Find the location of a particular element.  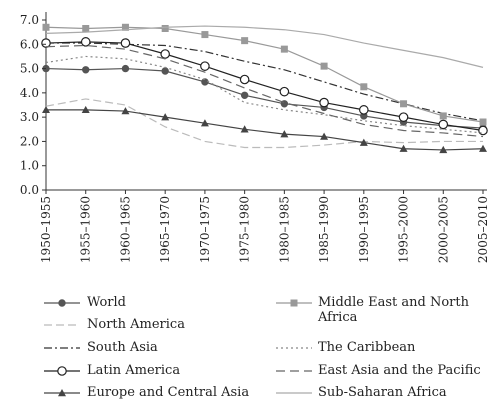

legend-symbol-world is located at coordinates (62, 303).